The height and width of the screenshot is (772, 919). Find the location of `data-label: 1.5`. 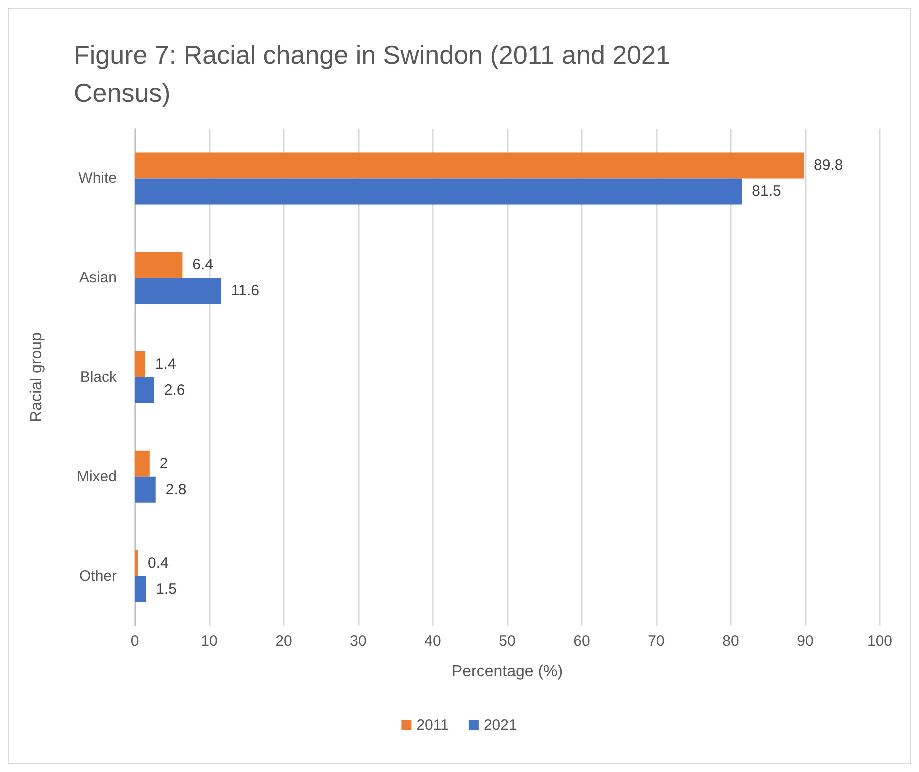

data-label: 1.5 is located at coordinates (167, 589).